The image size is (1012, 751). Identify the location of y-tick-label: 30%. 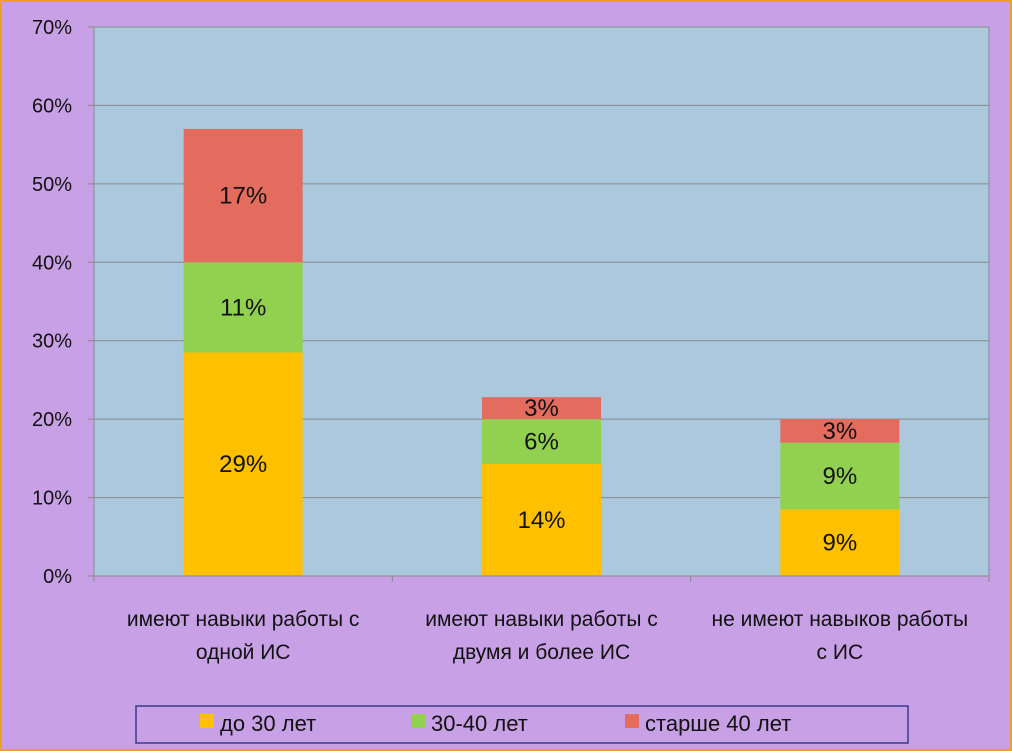
(52, 342).